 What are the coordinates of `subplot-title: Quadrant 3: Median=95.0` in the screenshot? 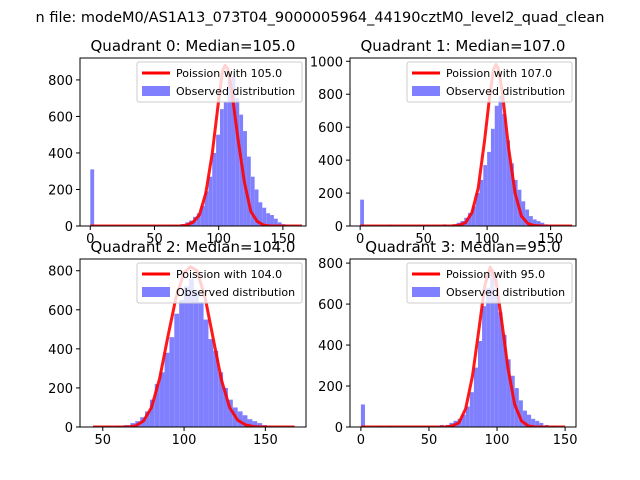 It's located at (462, 247).